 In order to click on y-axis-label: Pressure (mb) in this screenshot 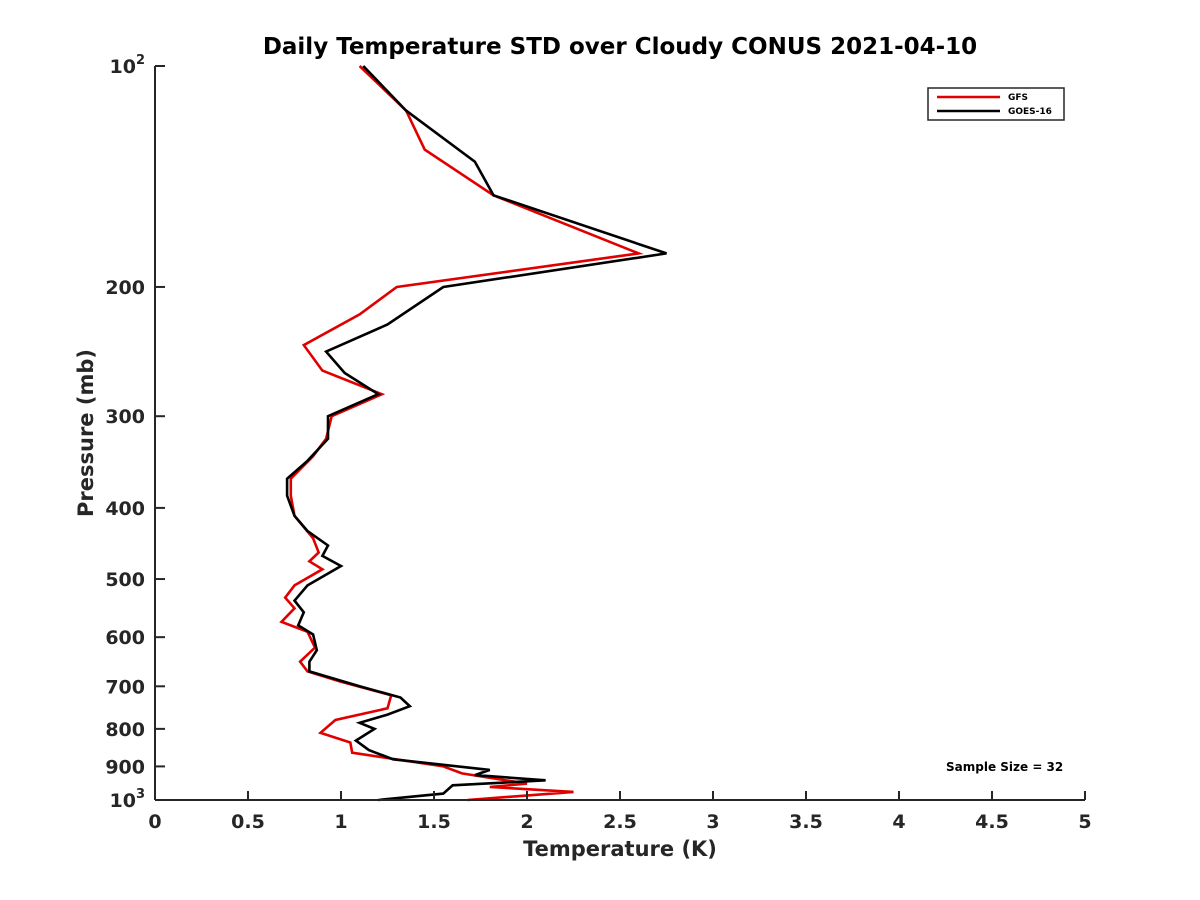, I will do `click(86, 433)`.